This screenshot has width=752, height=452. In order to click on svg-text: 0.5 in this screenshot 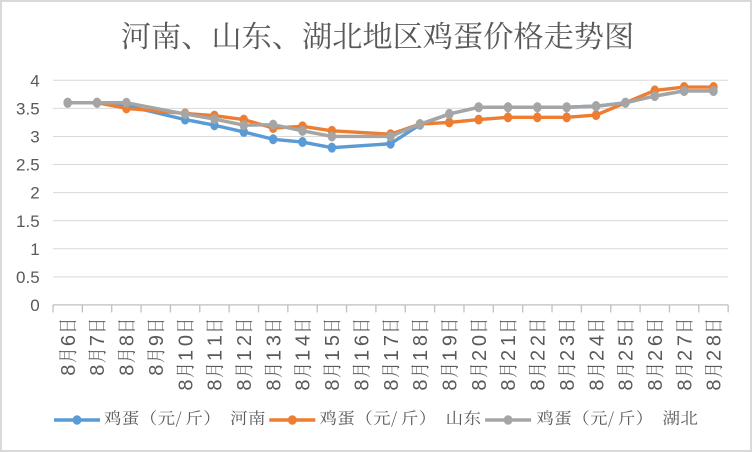, I will do `click(28, 277)`.